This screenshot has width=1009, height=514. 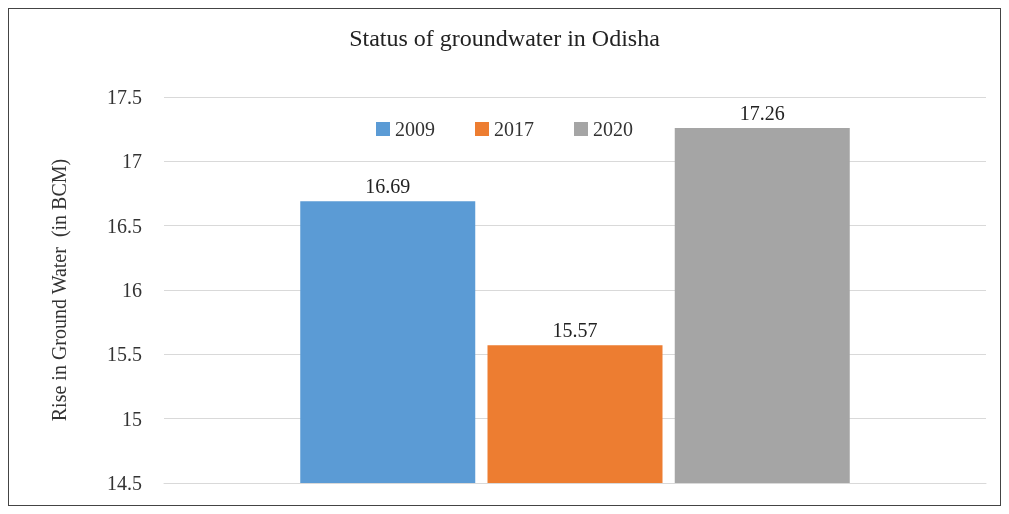 I want to click on legend-label: 2017, so click(x=514, y=129).